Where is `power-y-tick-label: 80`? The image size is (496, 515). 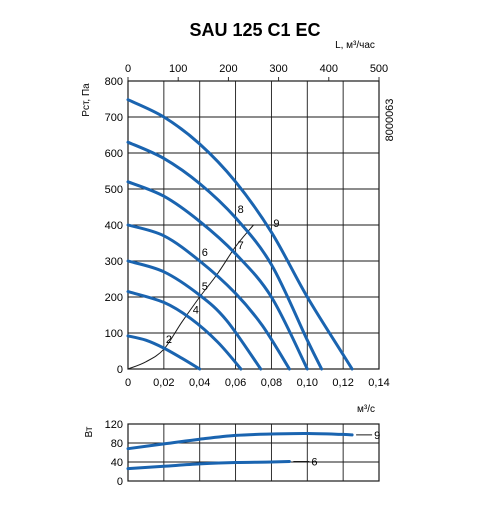
power-y-tick-label: 80 is located at coordinates (117, 444).